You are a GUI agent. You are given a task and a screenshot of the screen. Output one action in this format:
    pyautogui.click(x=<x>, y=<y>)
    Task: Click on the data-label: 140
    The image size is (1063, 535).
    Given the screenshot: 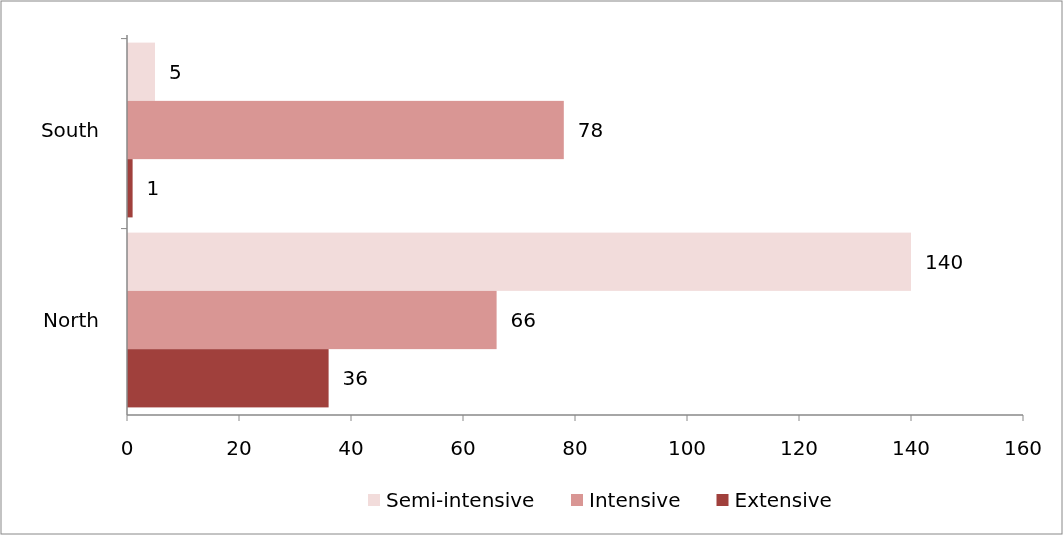 What is the action you would take?
    pyautogui.click(x=944, y=261)
    